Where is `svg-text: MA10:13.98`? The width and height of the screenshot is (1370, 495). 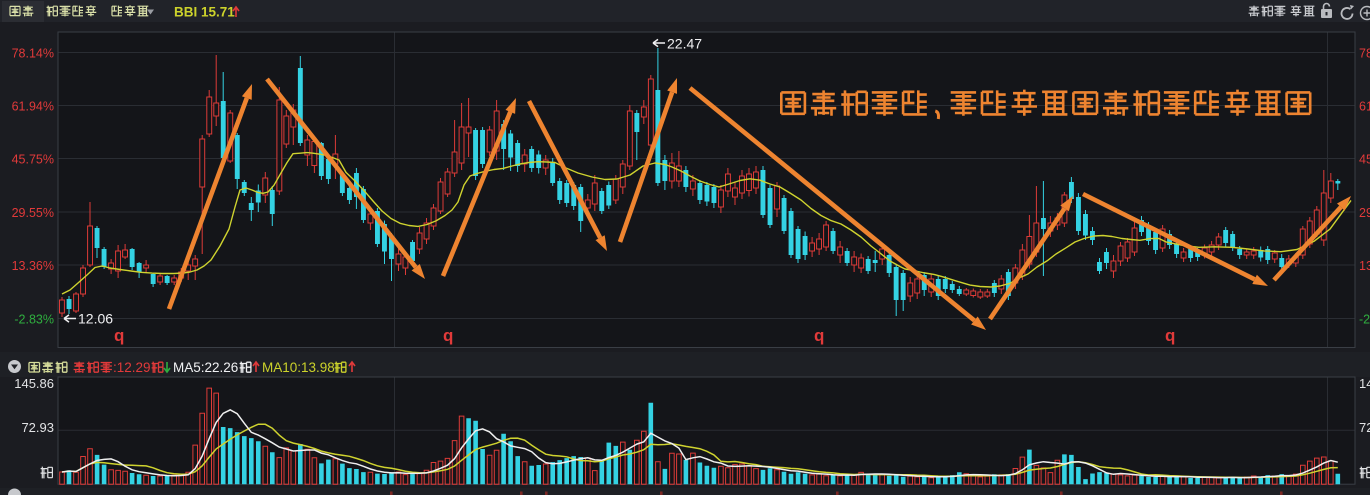
svg-text: MA10:13.98 is located at coordinates (298, 367).